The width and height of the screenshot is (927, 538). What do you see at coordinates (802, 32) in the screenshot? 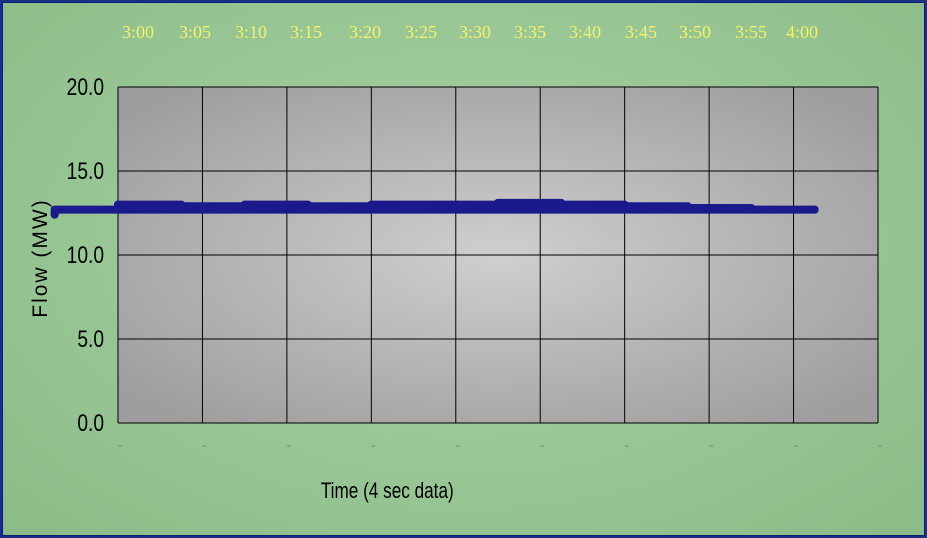
I see `time-label: 4:00` at bounding box center [802, 32].